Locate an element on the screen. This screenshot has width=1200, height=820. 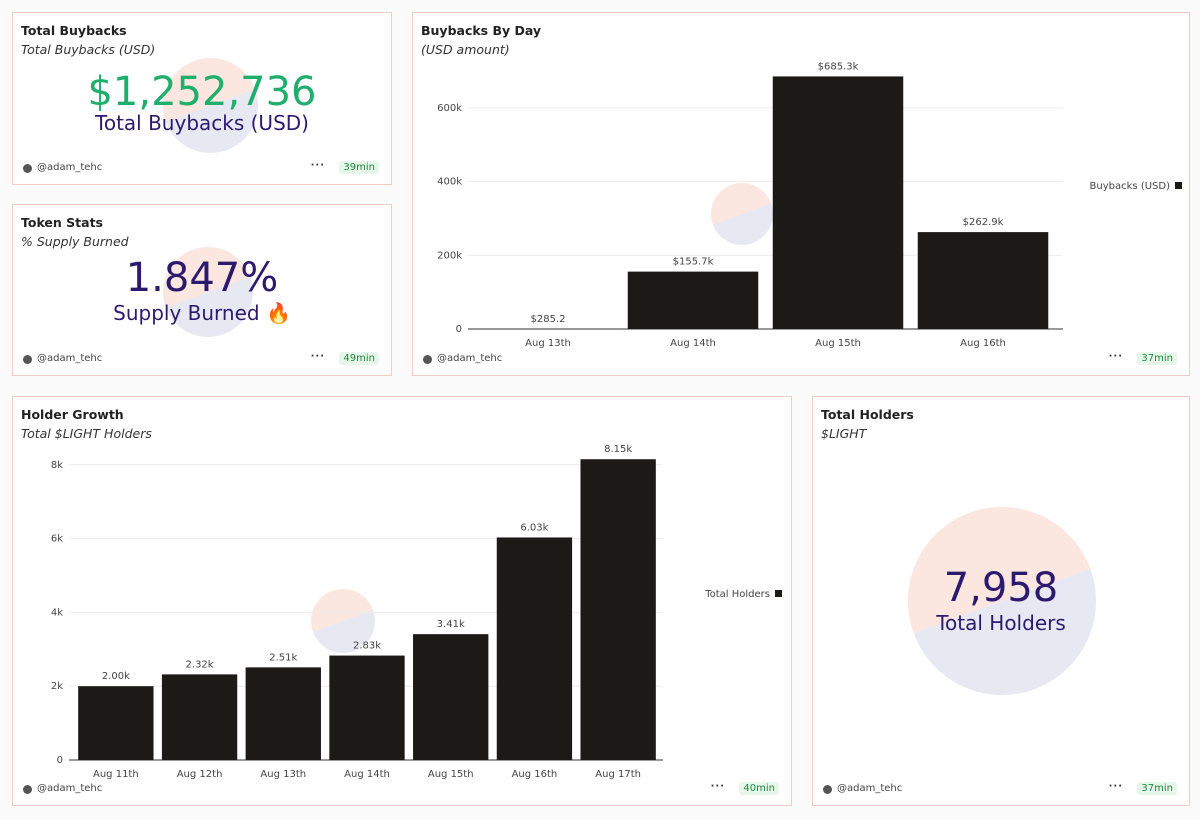
footer: @adam_tehc ··· 40min is located at coordinates (402, 789).